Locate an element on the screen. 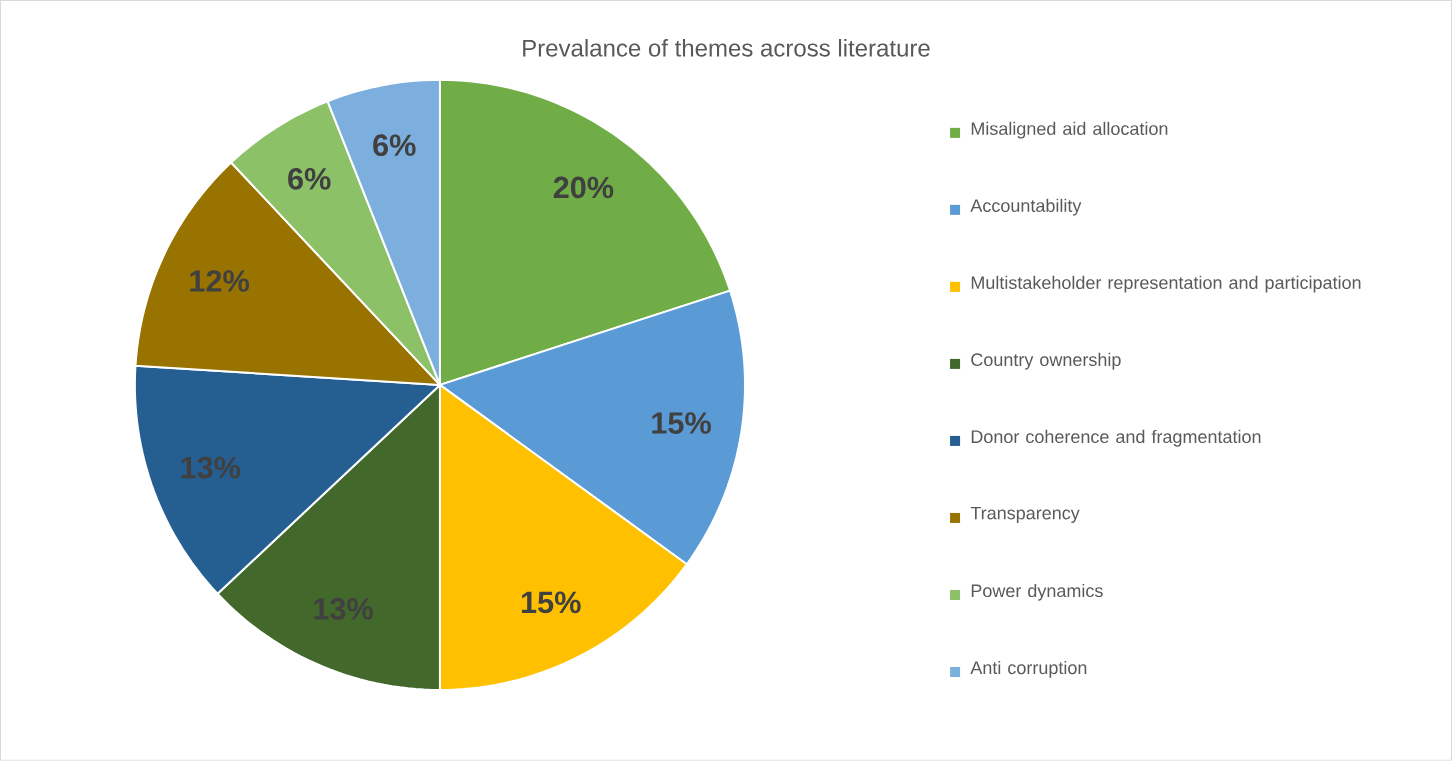 This screenshot has height=761, width=1452. legend-label: Transparency is located at coordinates (1025, 515).